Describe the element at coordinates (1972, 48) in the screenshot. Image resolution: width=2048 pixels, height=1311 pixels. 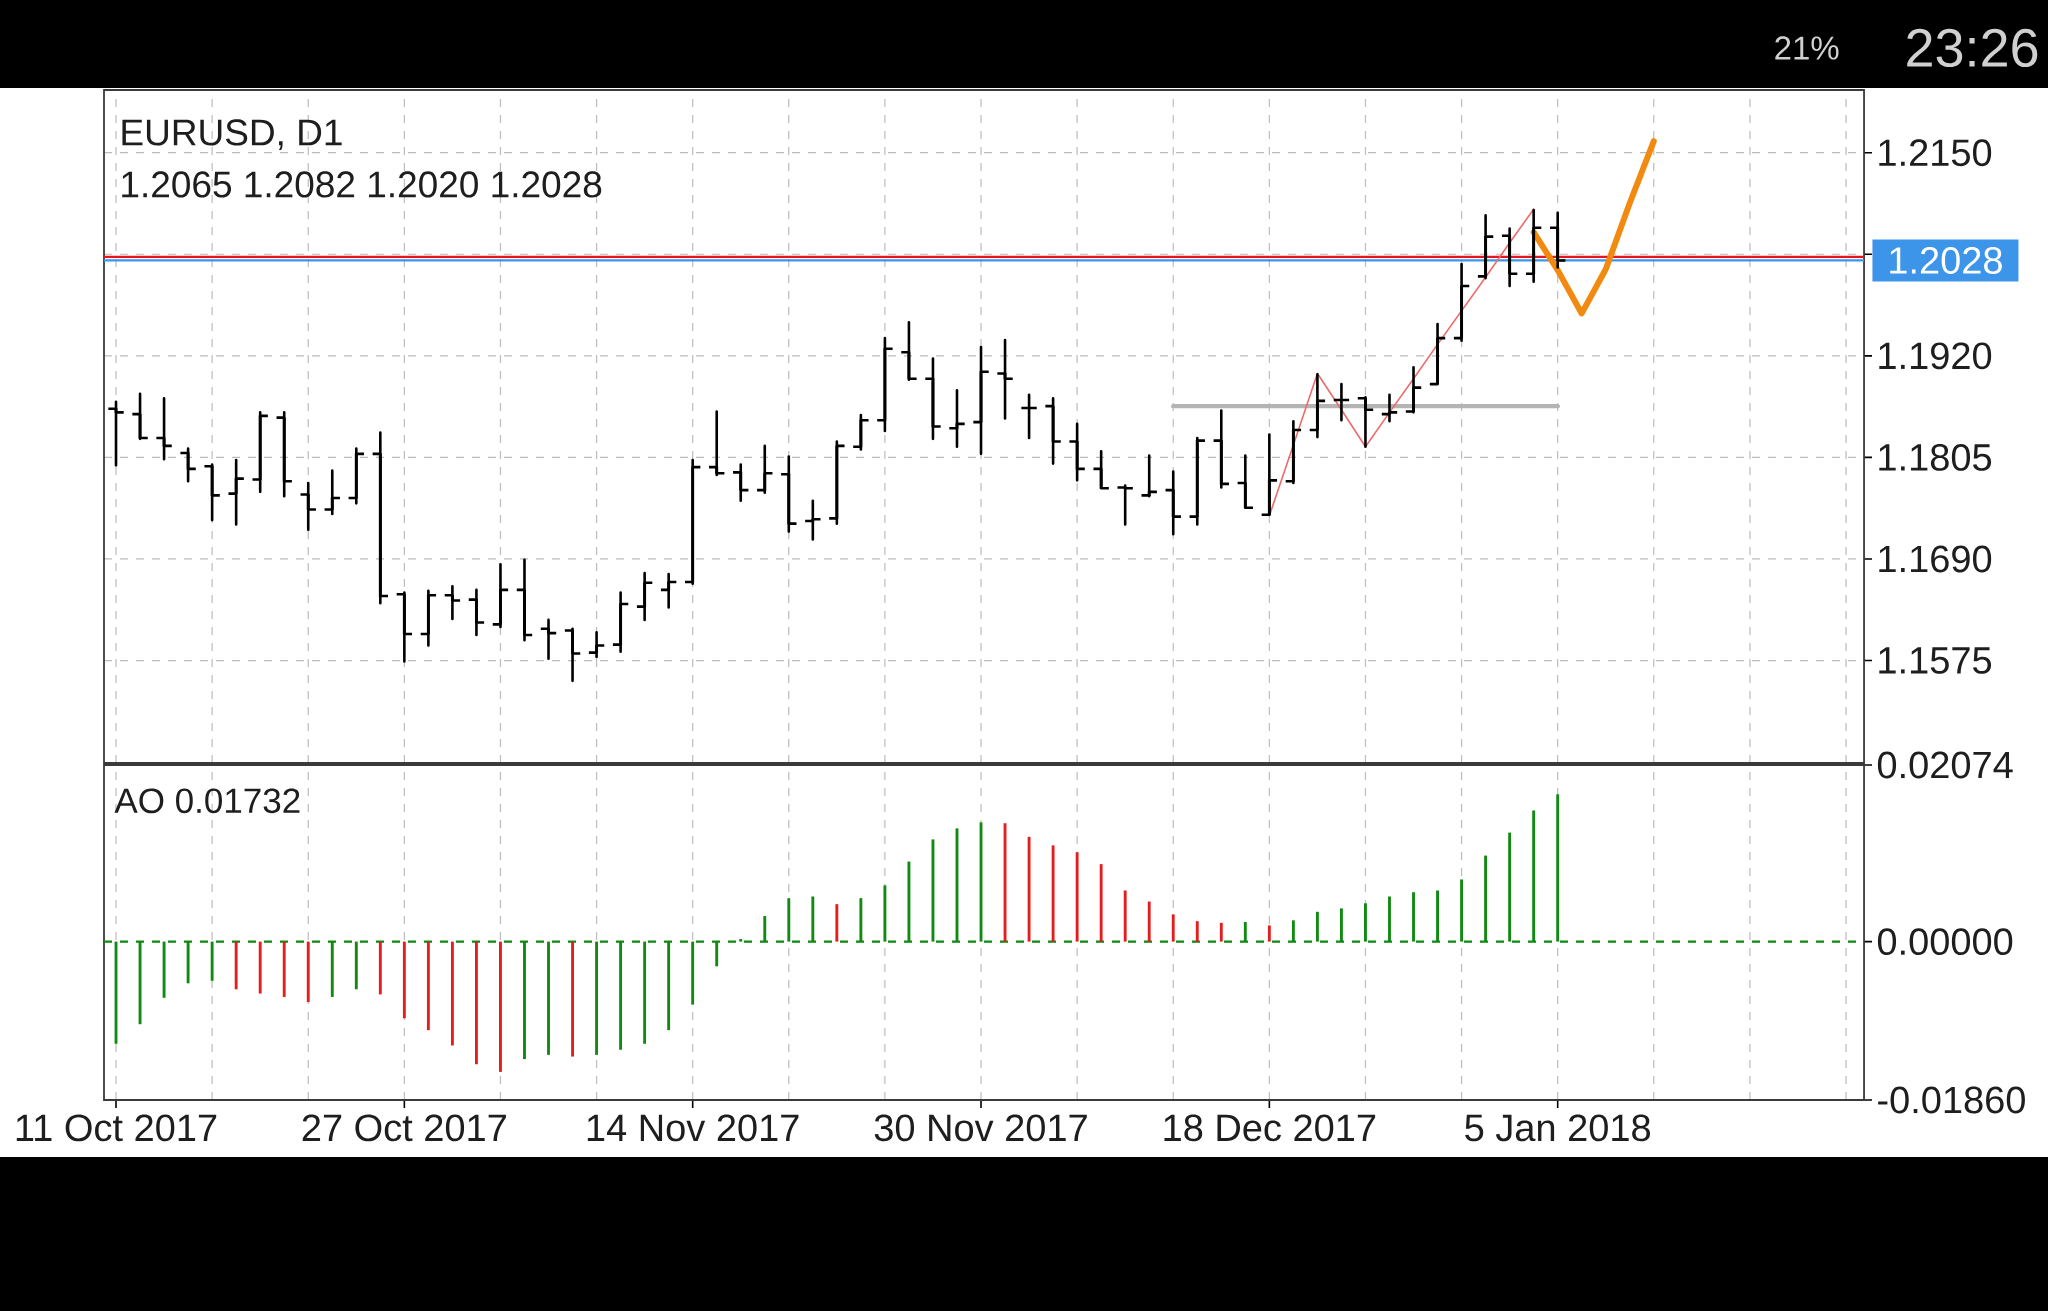
I see `text: 23:26` at that location.